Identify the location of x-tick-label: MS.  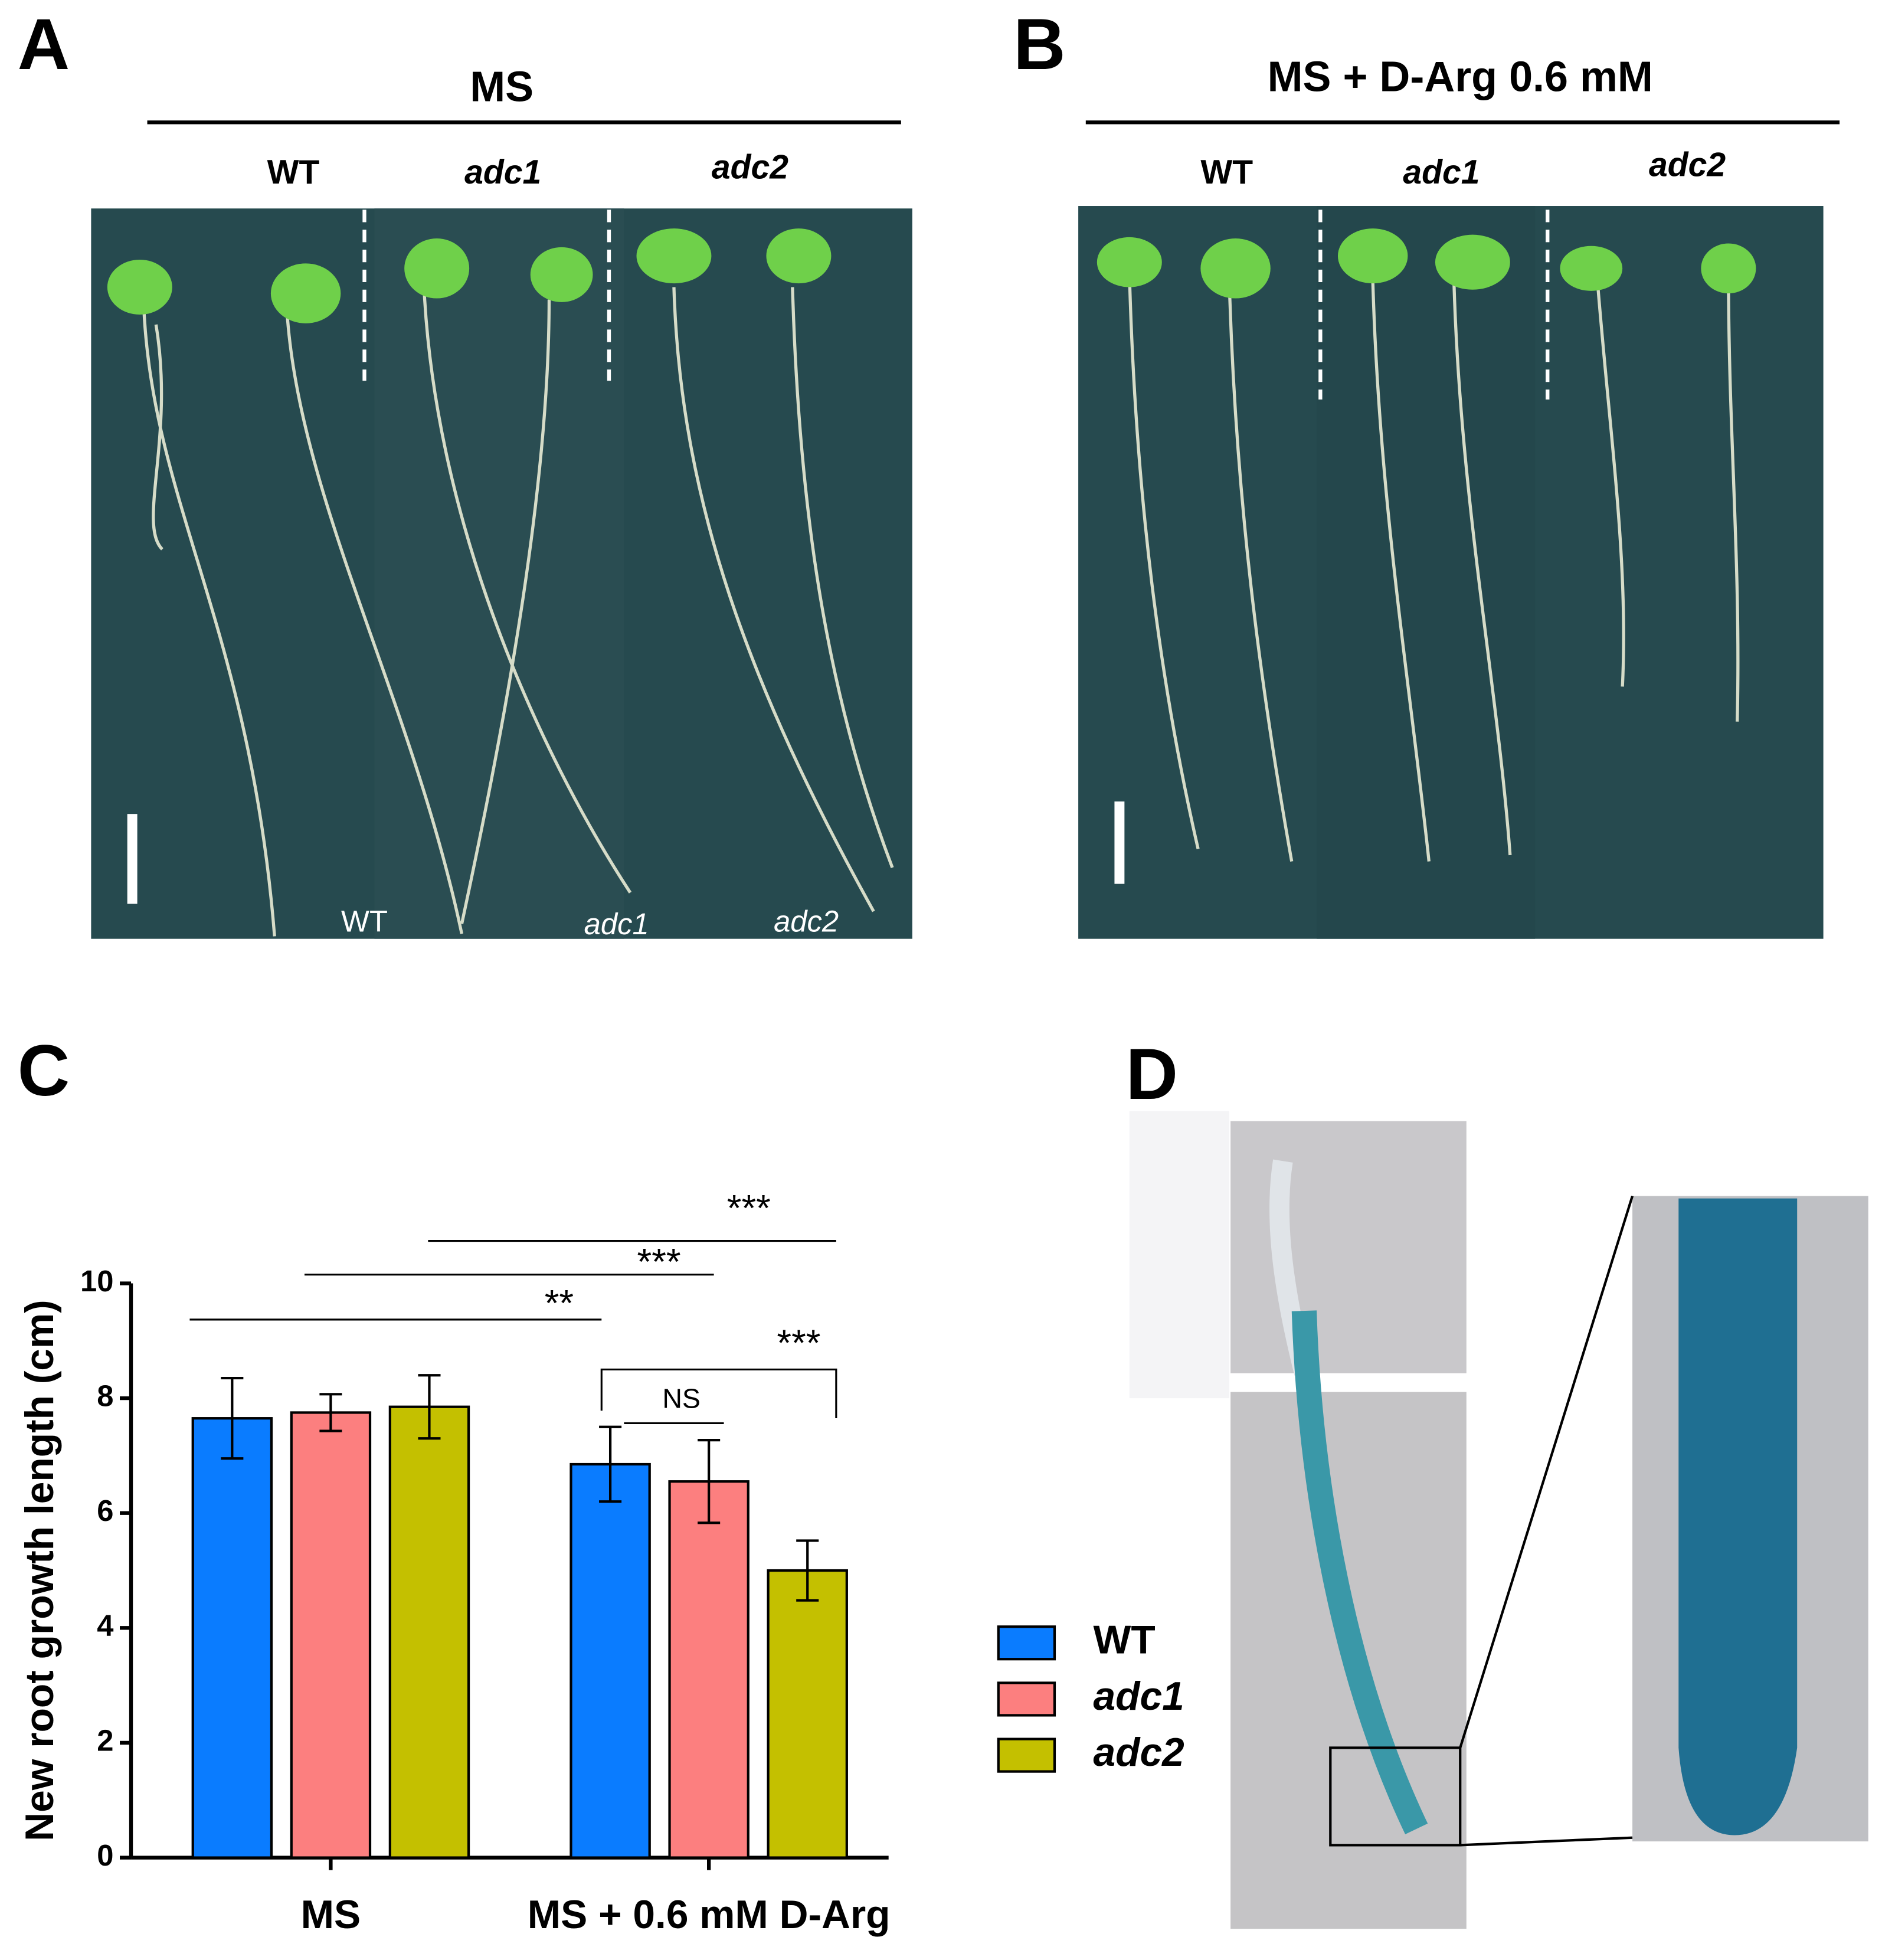
(331, 1915).